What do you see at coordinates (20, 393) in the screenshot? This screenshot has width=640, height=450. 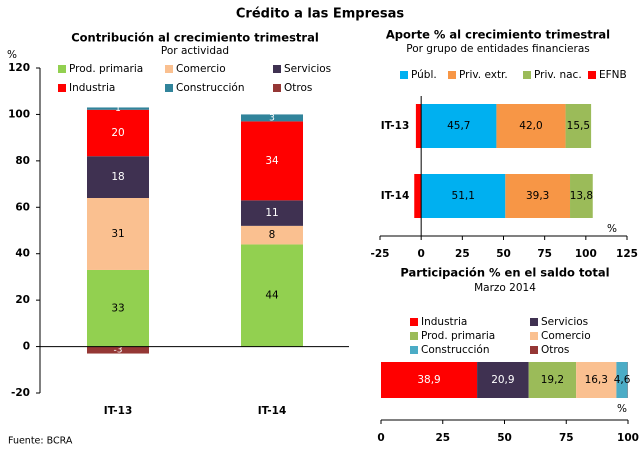 I see `y-tick-label: -20` at bounding box center [20, 393].